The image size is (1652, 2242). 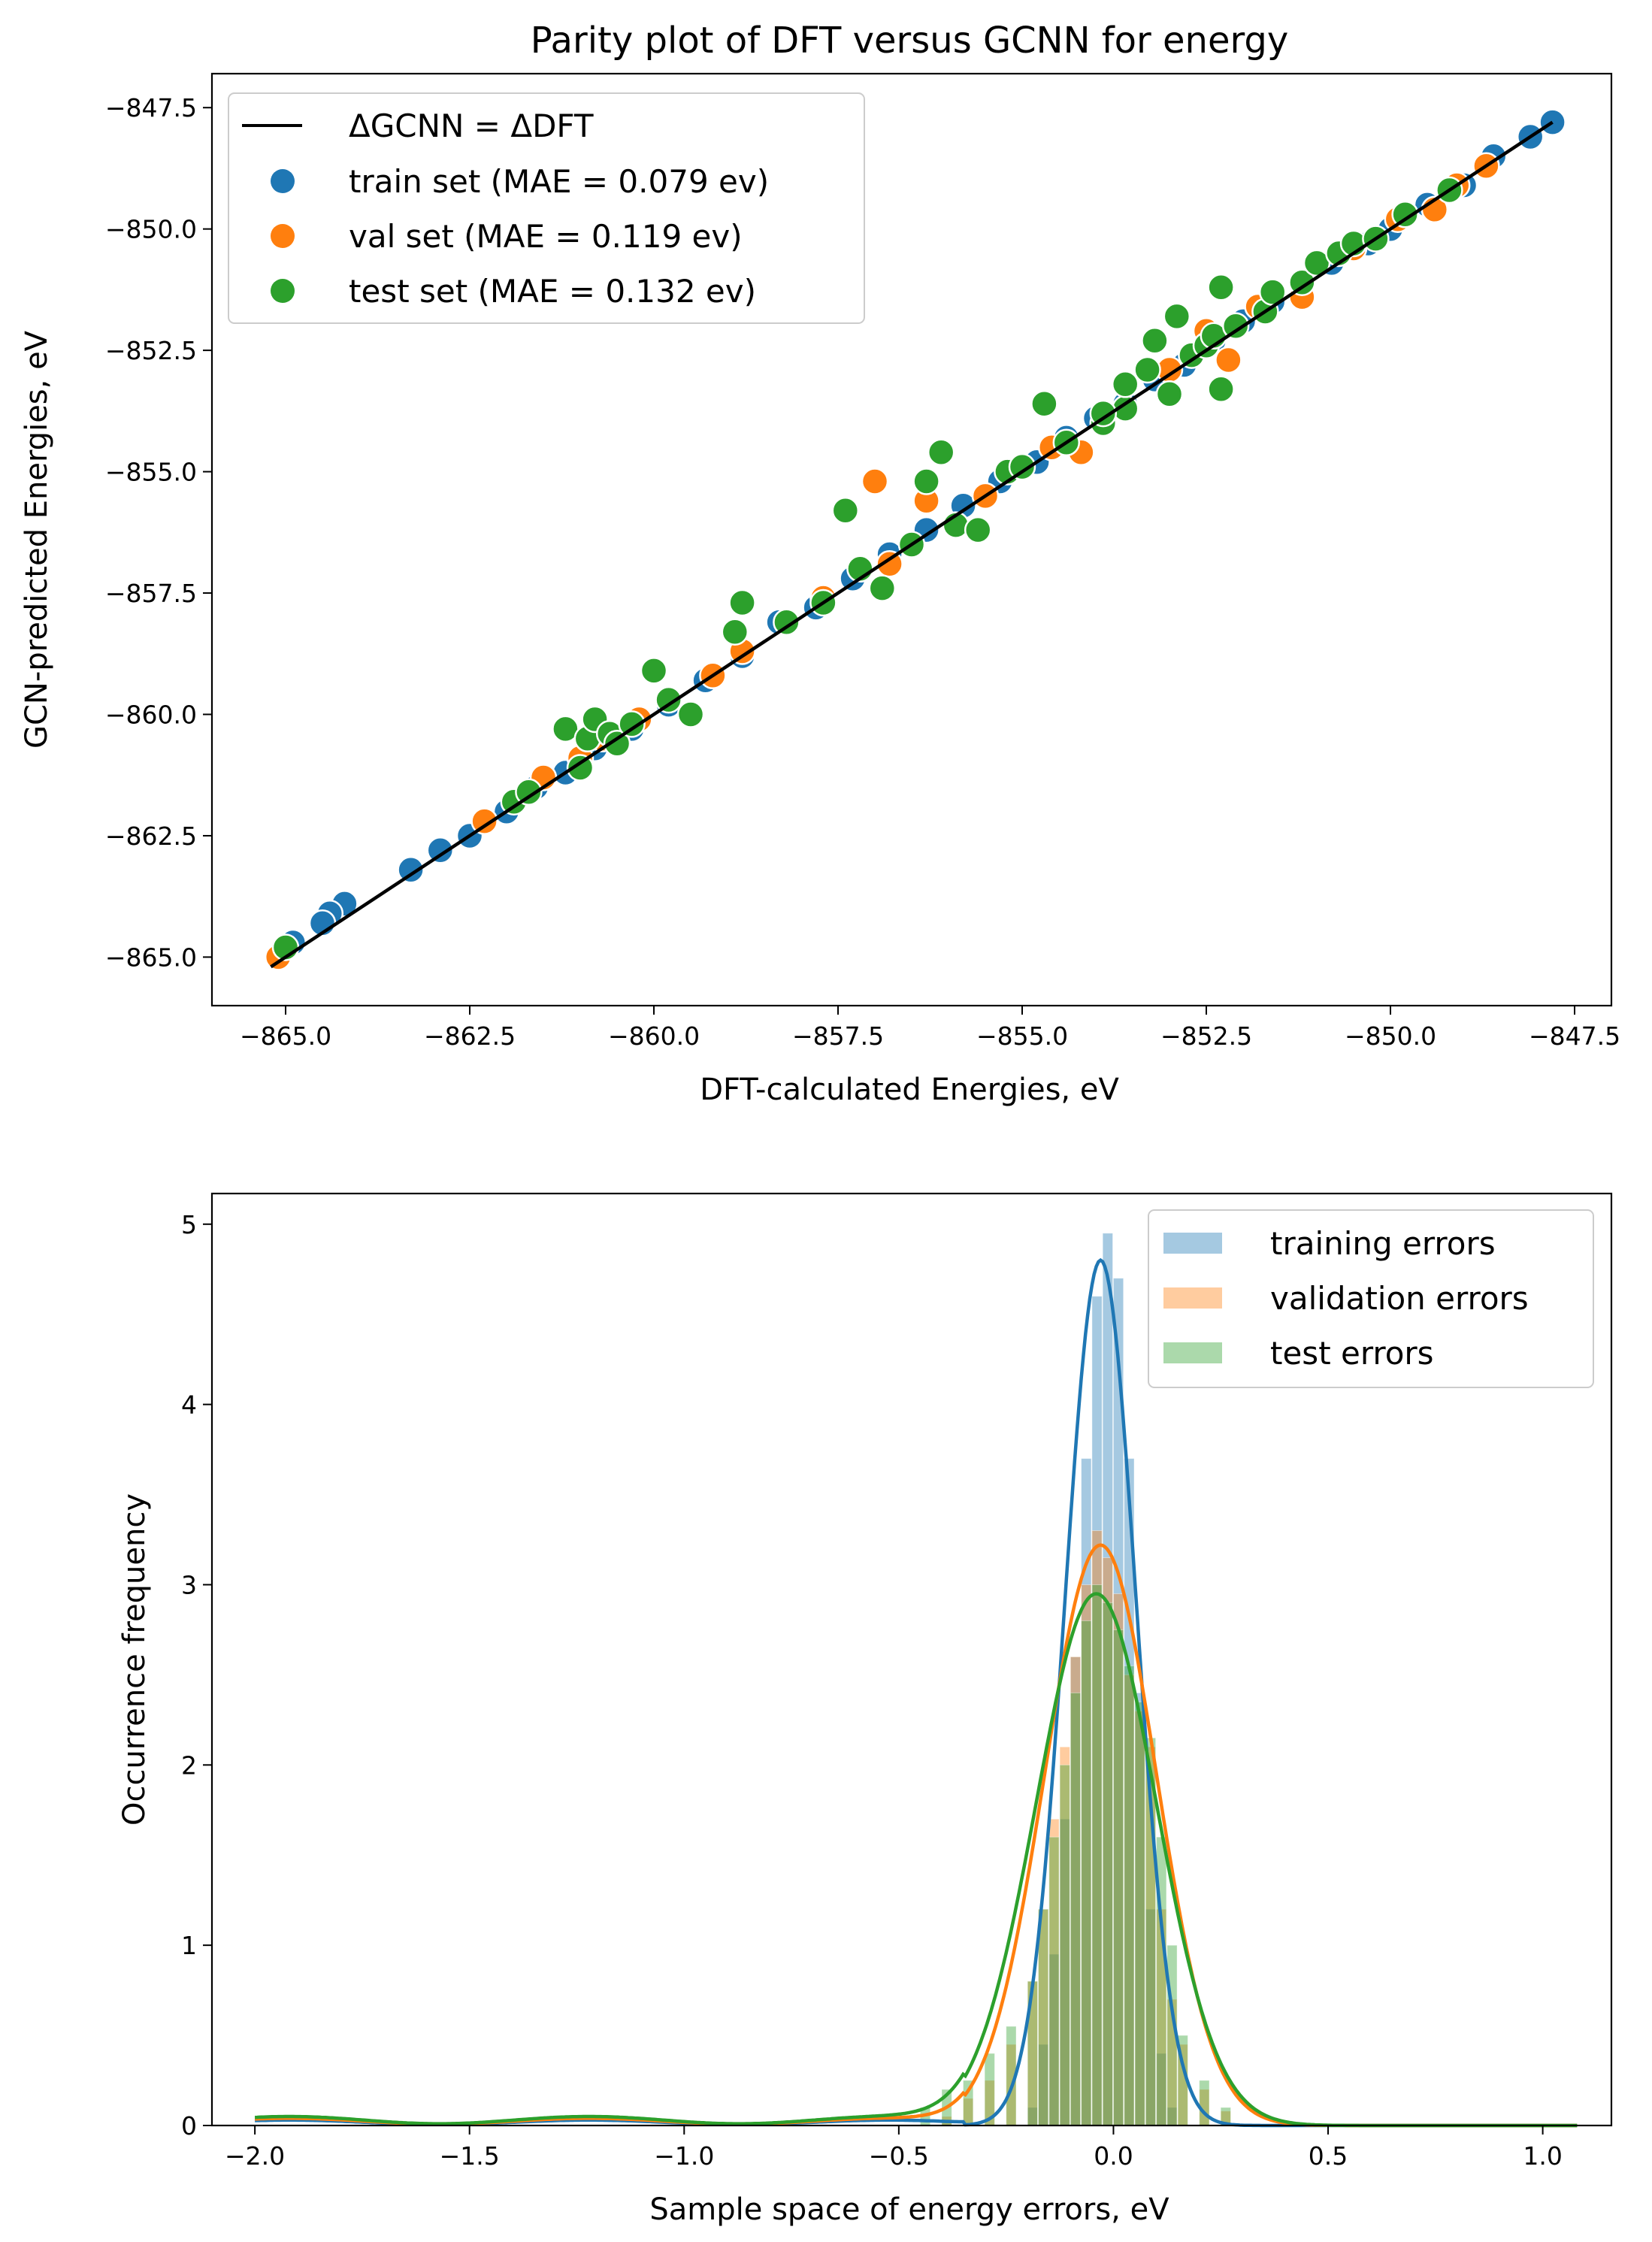 What do you see at coordinates (37, 539) in the screenshot?
I see `parity-y-axis-label: GCN-predicted Energies, eV` at bounding box center [37, 539].